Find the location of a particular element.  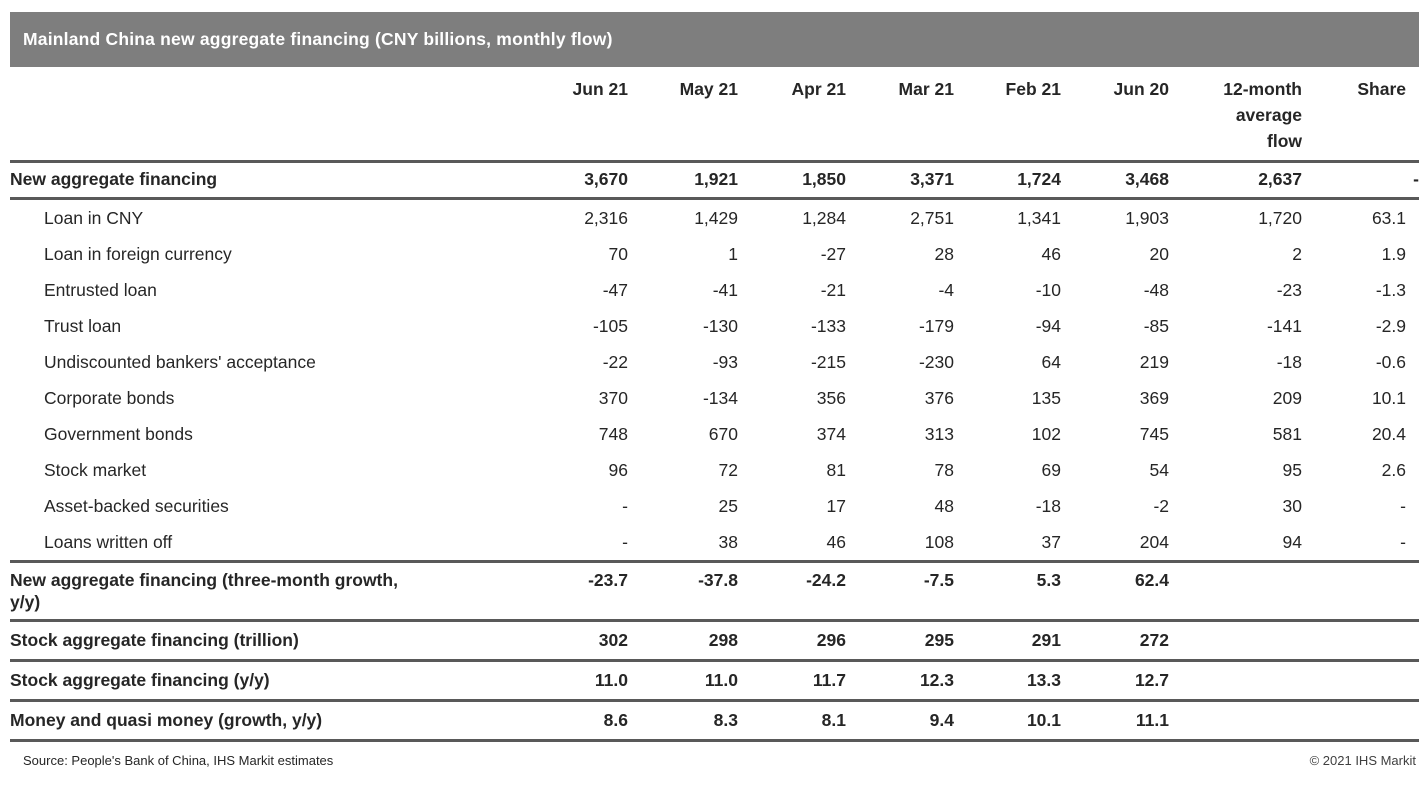

row-label: New aggregate financing is located at coordinates (114, 179).